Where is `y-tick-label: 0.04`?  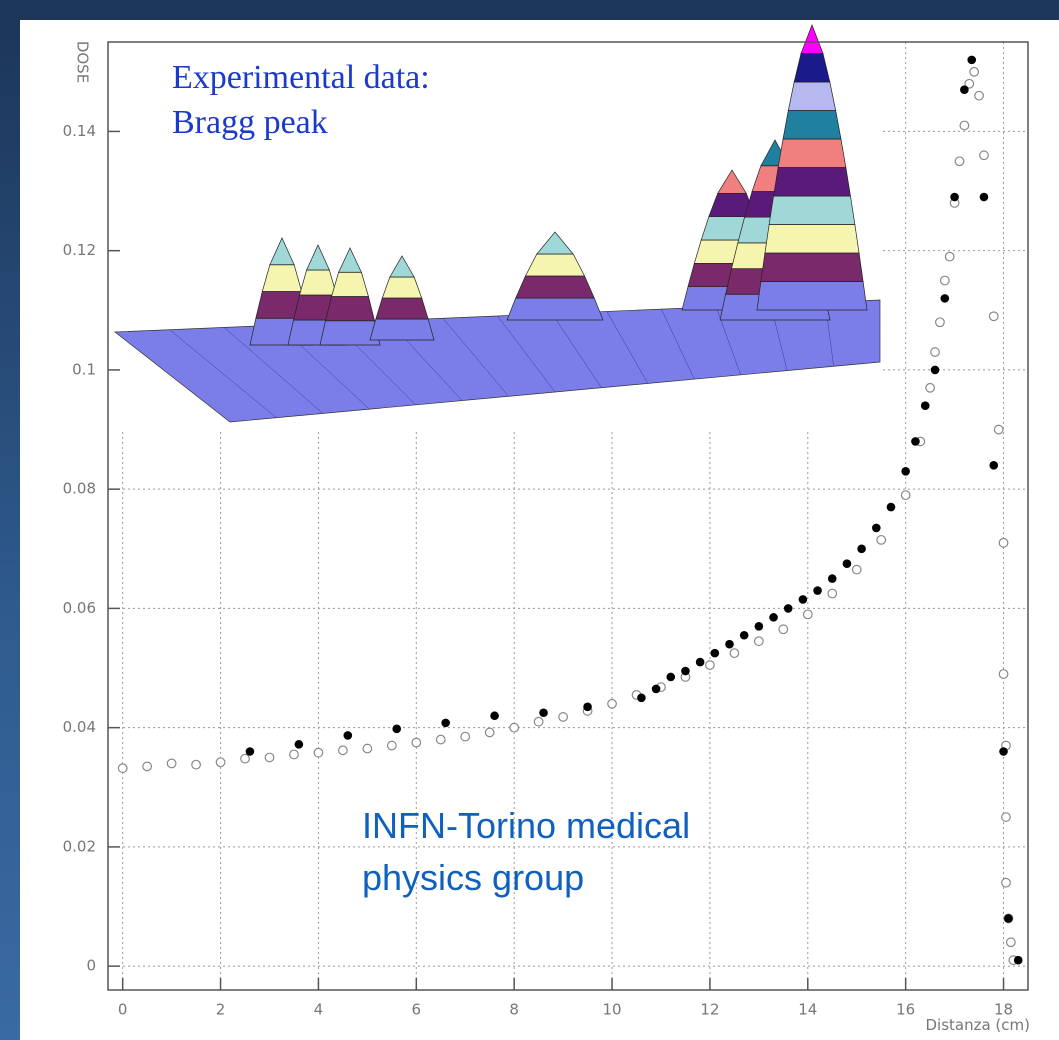 y-tick-label: 0.04 is located at coordinates (79, 727).